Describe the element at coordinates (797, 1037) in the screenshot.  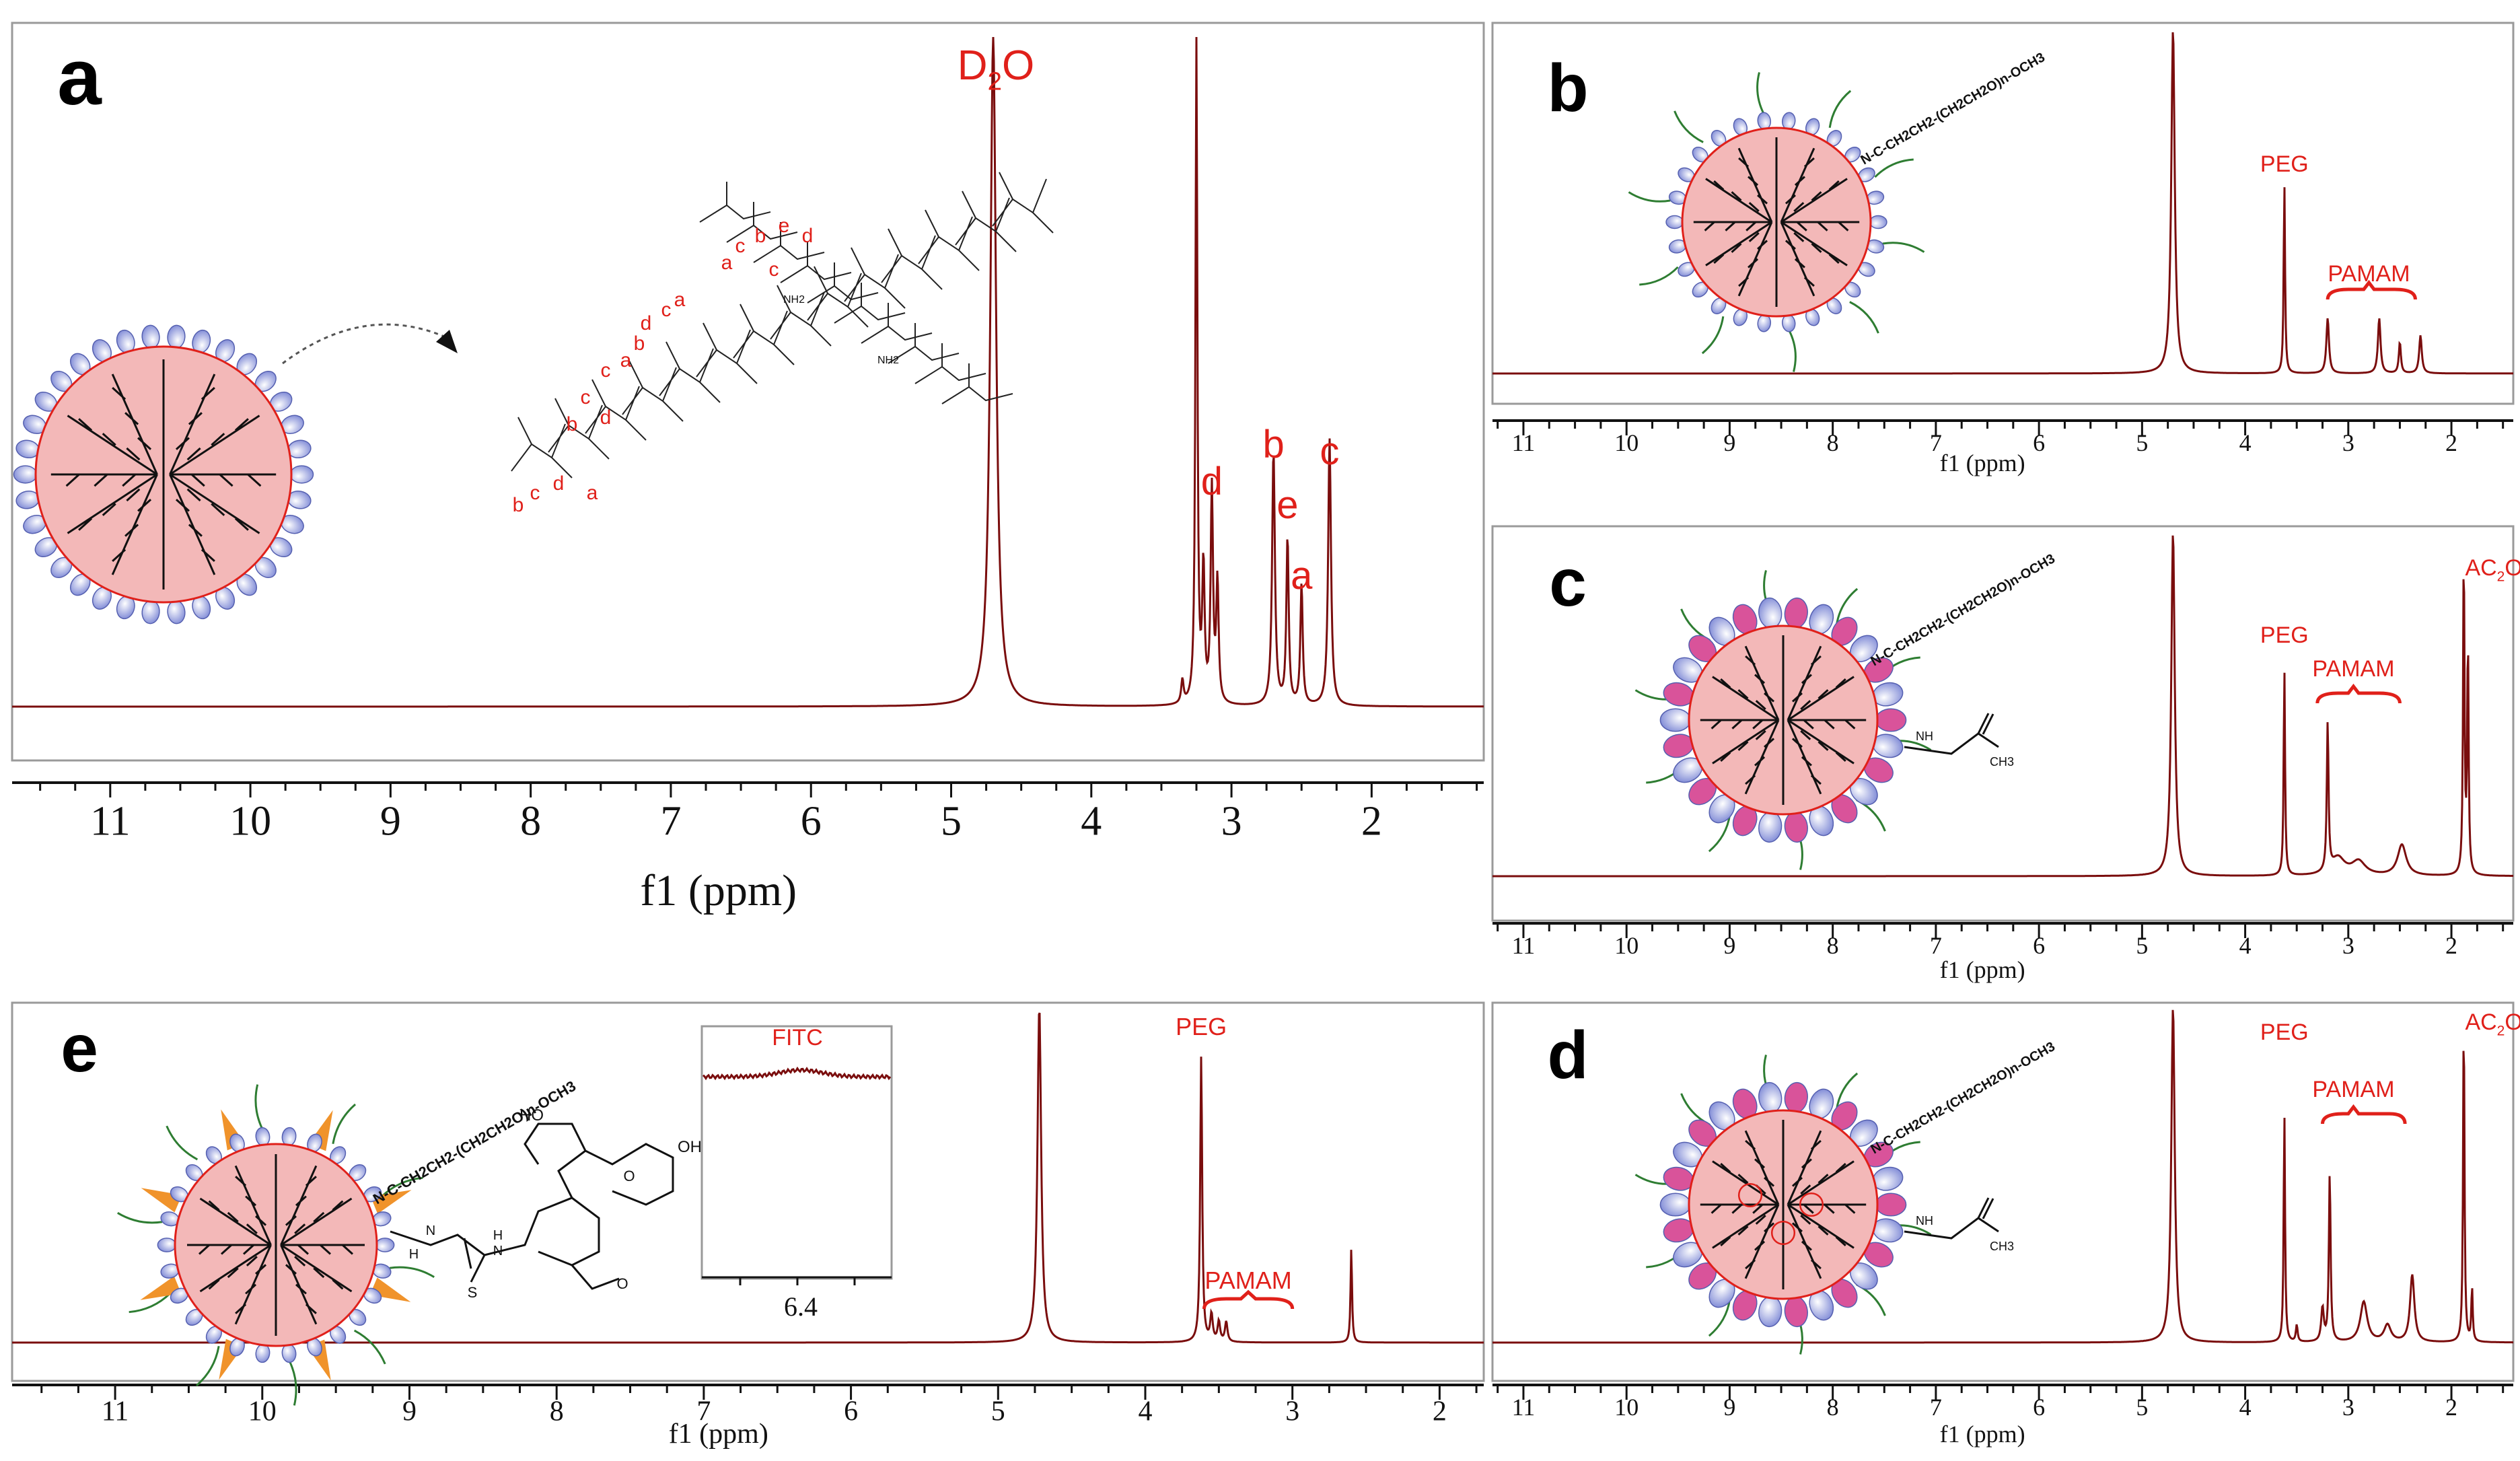
I see `inset-label: FITC` at that location.